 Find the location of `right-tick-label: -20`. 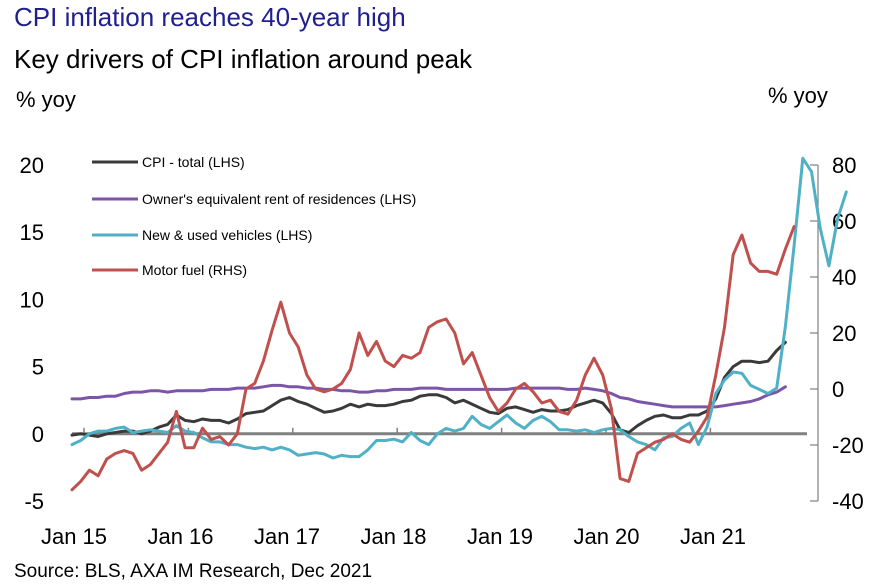

right-tick-label: -20 is located at coordinates (848, 445).